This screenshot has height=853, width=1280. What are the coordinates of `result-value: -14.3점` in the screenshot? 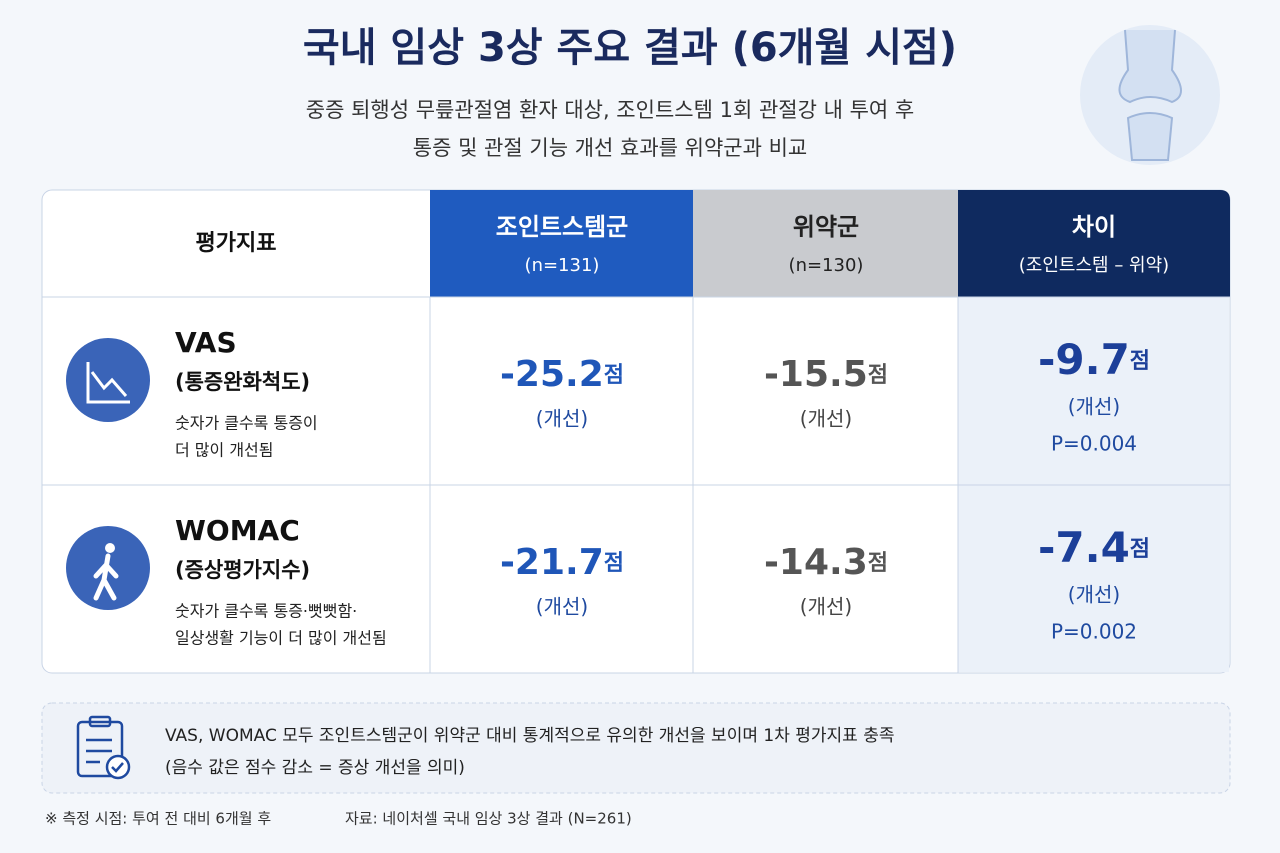 It's located at (826, 562).